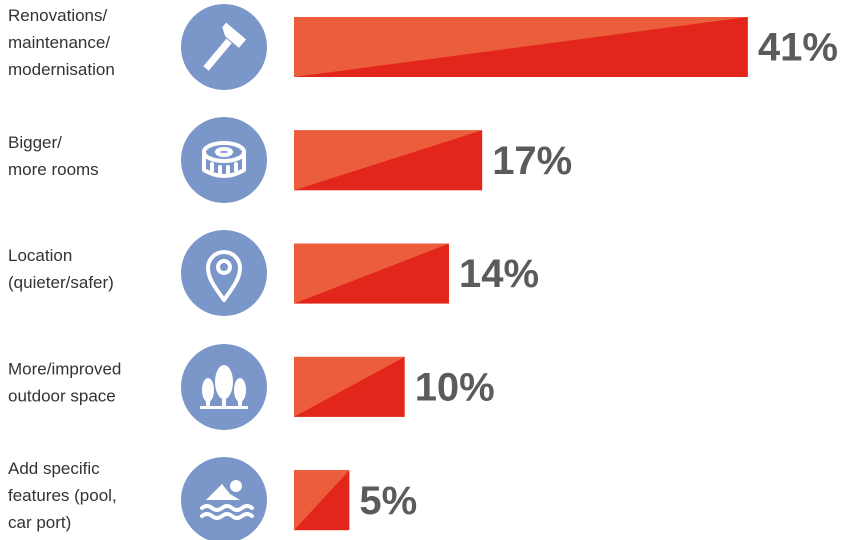 Image resolution: width=849 pixels, height=540 pixels. What do you see at coordinates (61, 270) in the screenshot?
I see `category-label: Location (quieter/safer)` at bounding box center [61, 270].